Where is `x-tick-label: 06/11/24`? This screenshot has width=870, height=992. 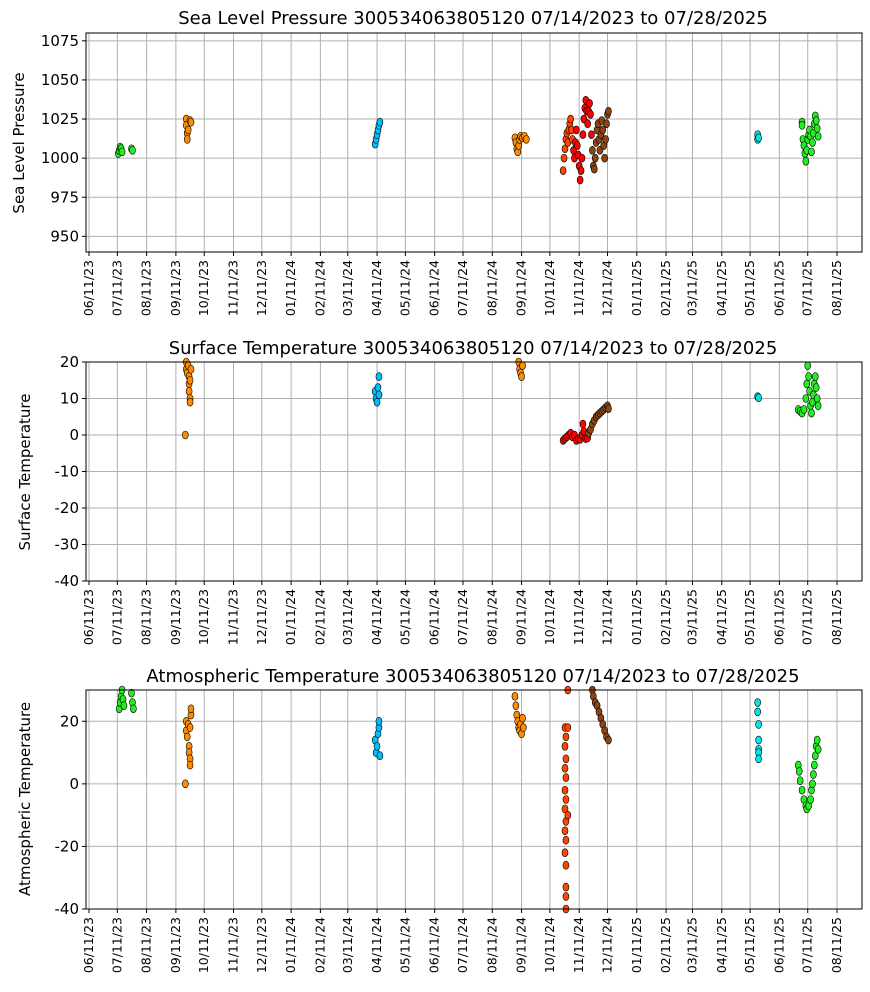
x-tick-label: 06/11/24 is located at coordinates (434, 288).